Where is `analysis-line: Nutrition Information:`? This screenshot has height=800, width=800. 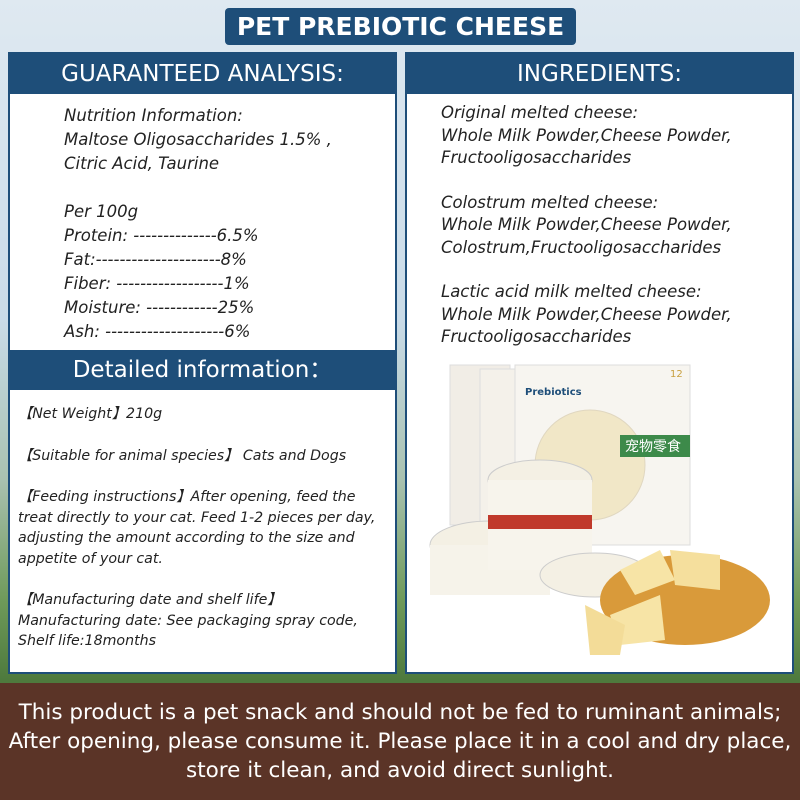 analysis-line: Nutrition Information: is located at coordinates (153, 115).